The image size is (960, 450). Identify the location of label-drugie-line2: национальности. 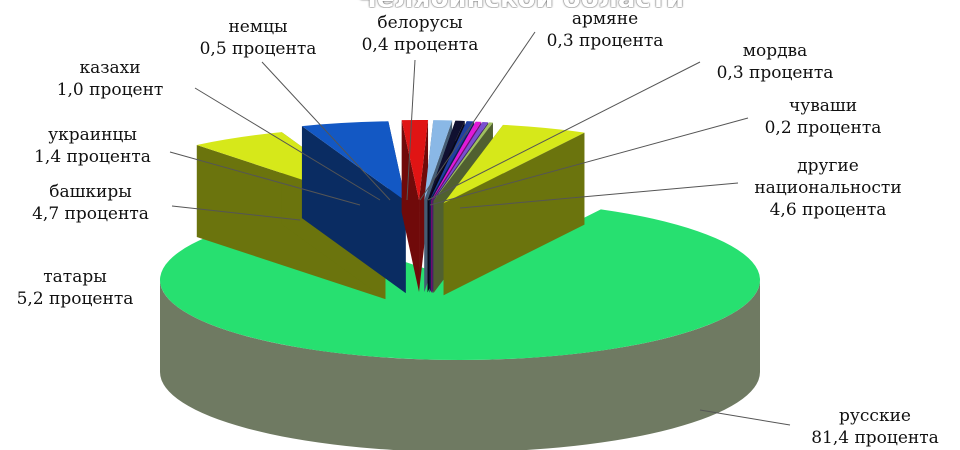
(828, 188).